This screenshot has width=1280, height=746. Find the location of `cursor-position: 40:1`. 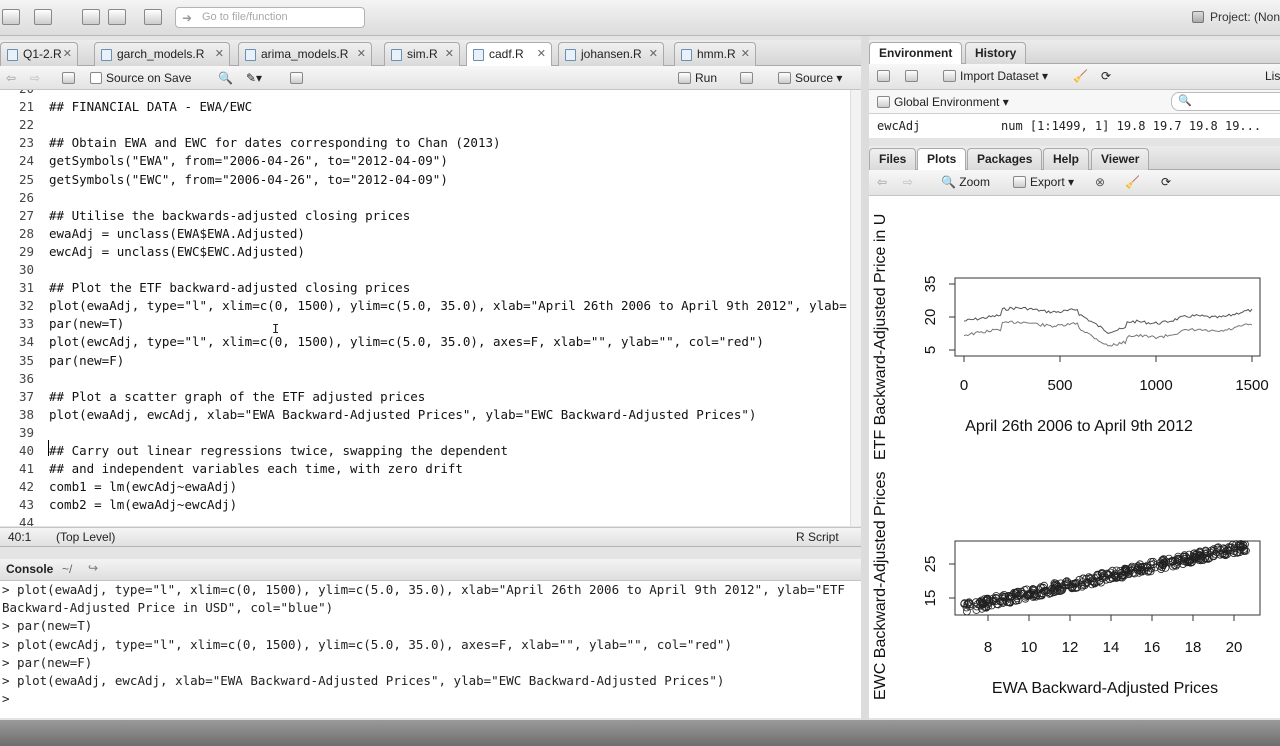

cursor-position: 40:1 is located at coordinates (20, 537).